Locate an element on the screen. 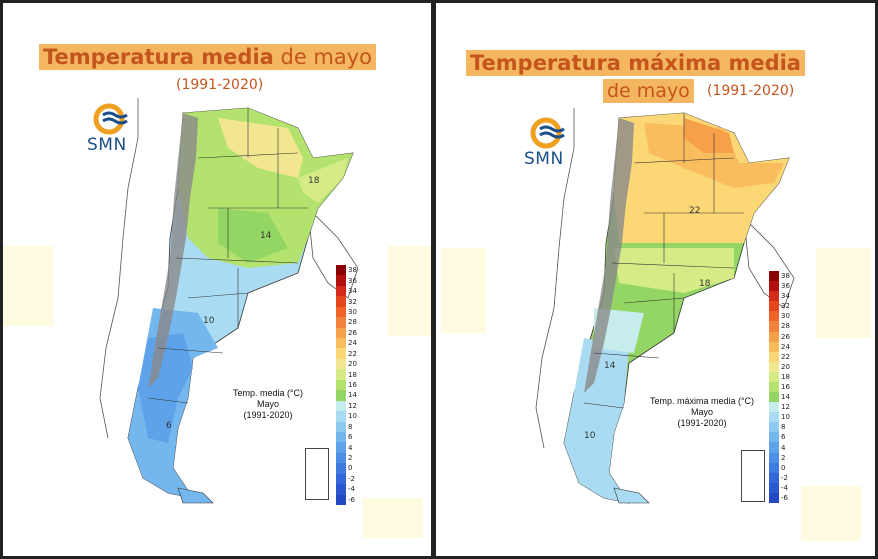  right-title-bold: Temperatura máxima media is located at coordinates (635, 63).